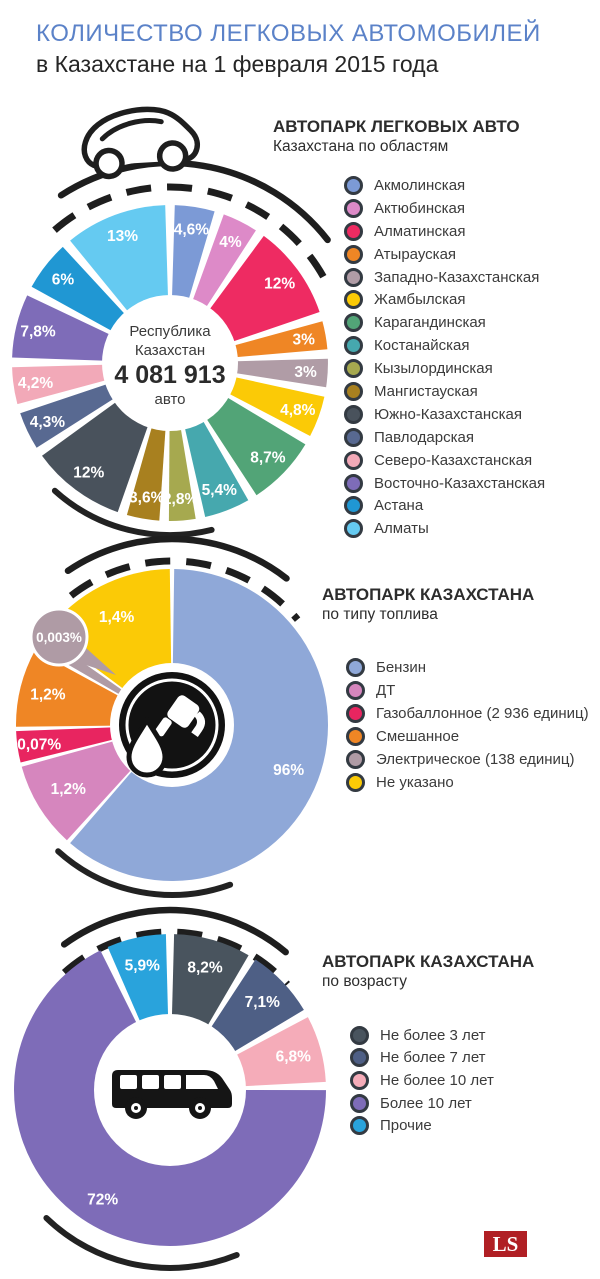  I want to click on legend-label: Карагандинская, so click(430, 323).